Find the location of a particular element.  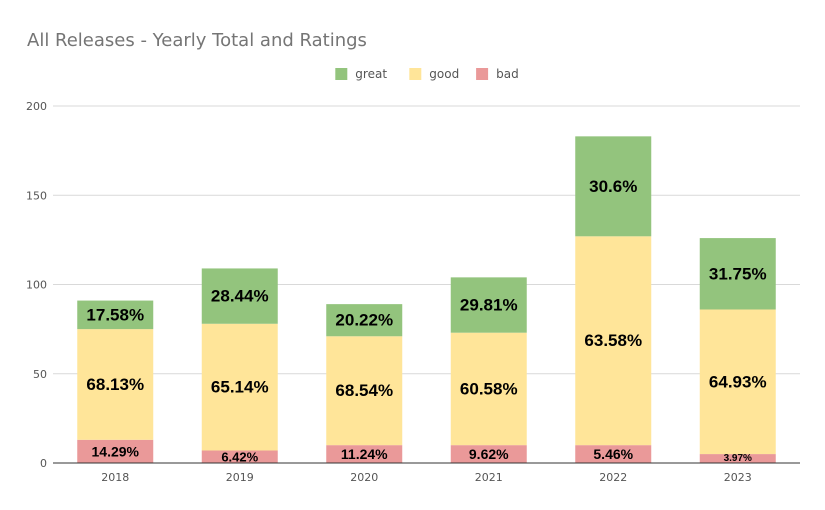

data-label-good-2023: 64.93% is located at coordinates (738, 381).